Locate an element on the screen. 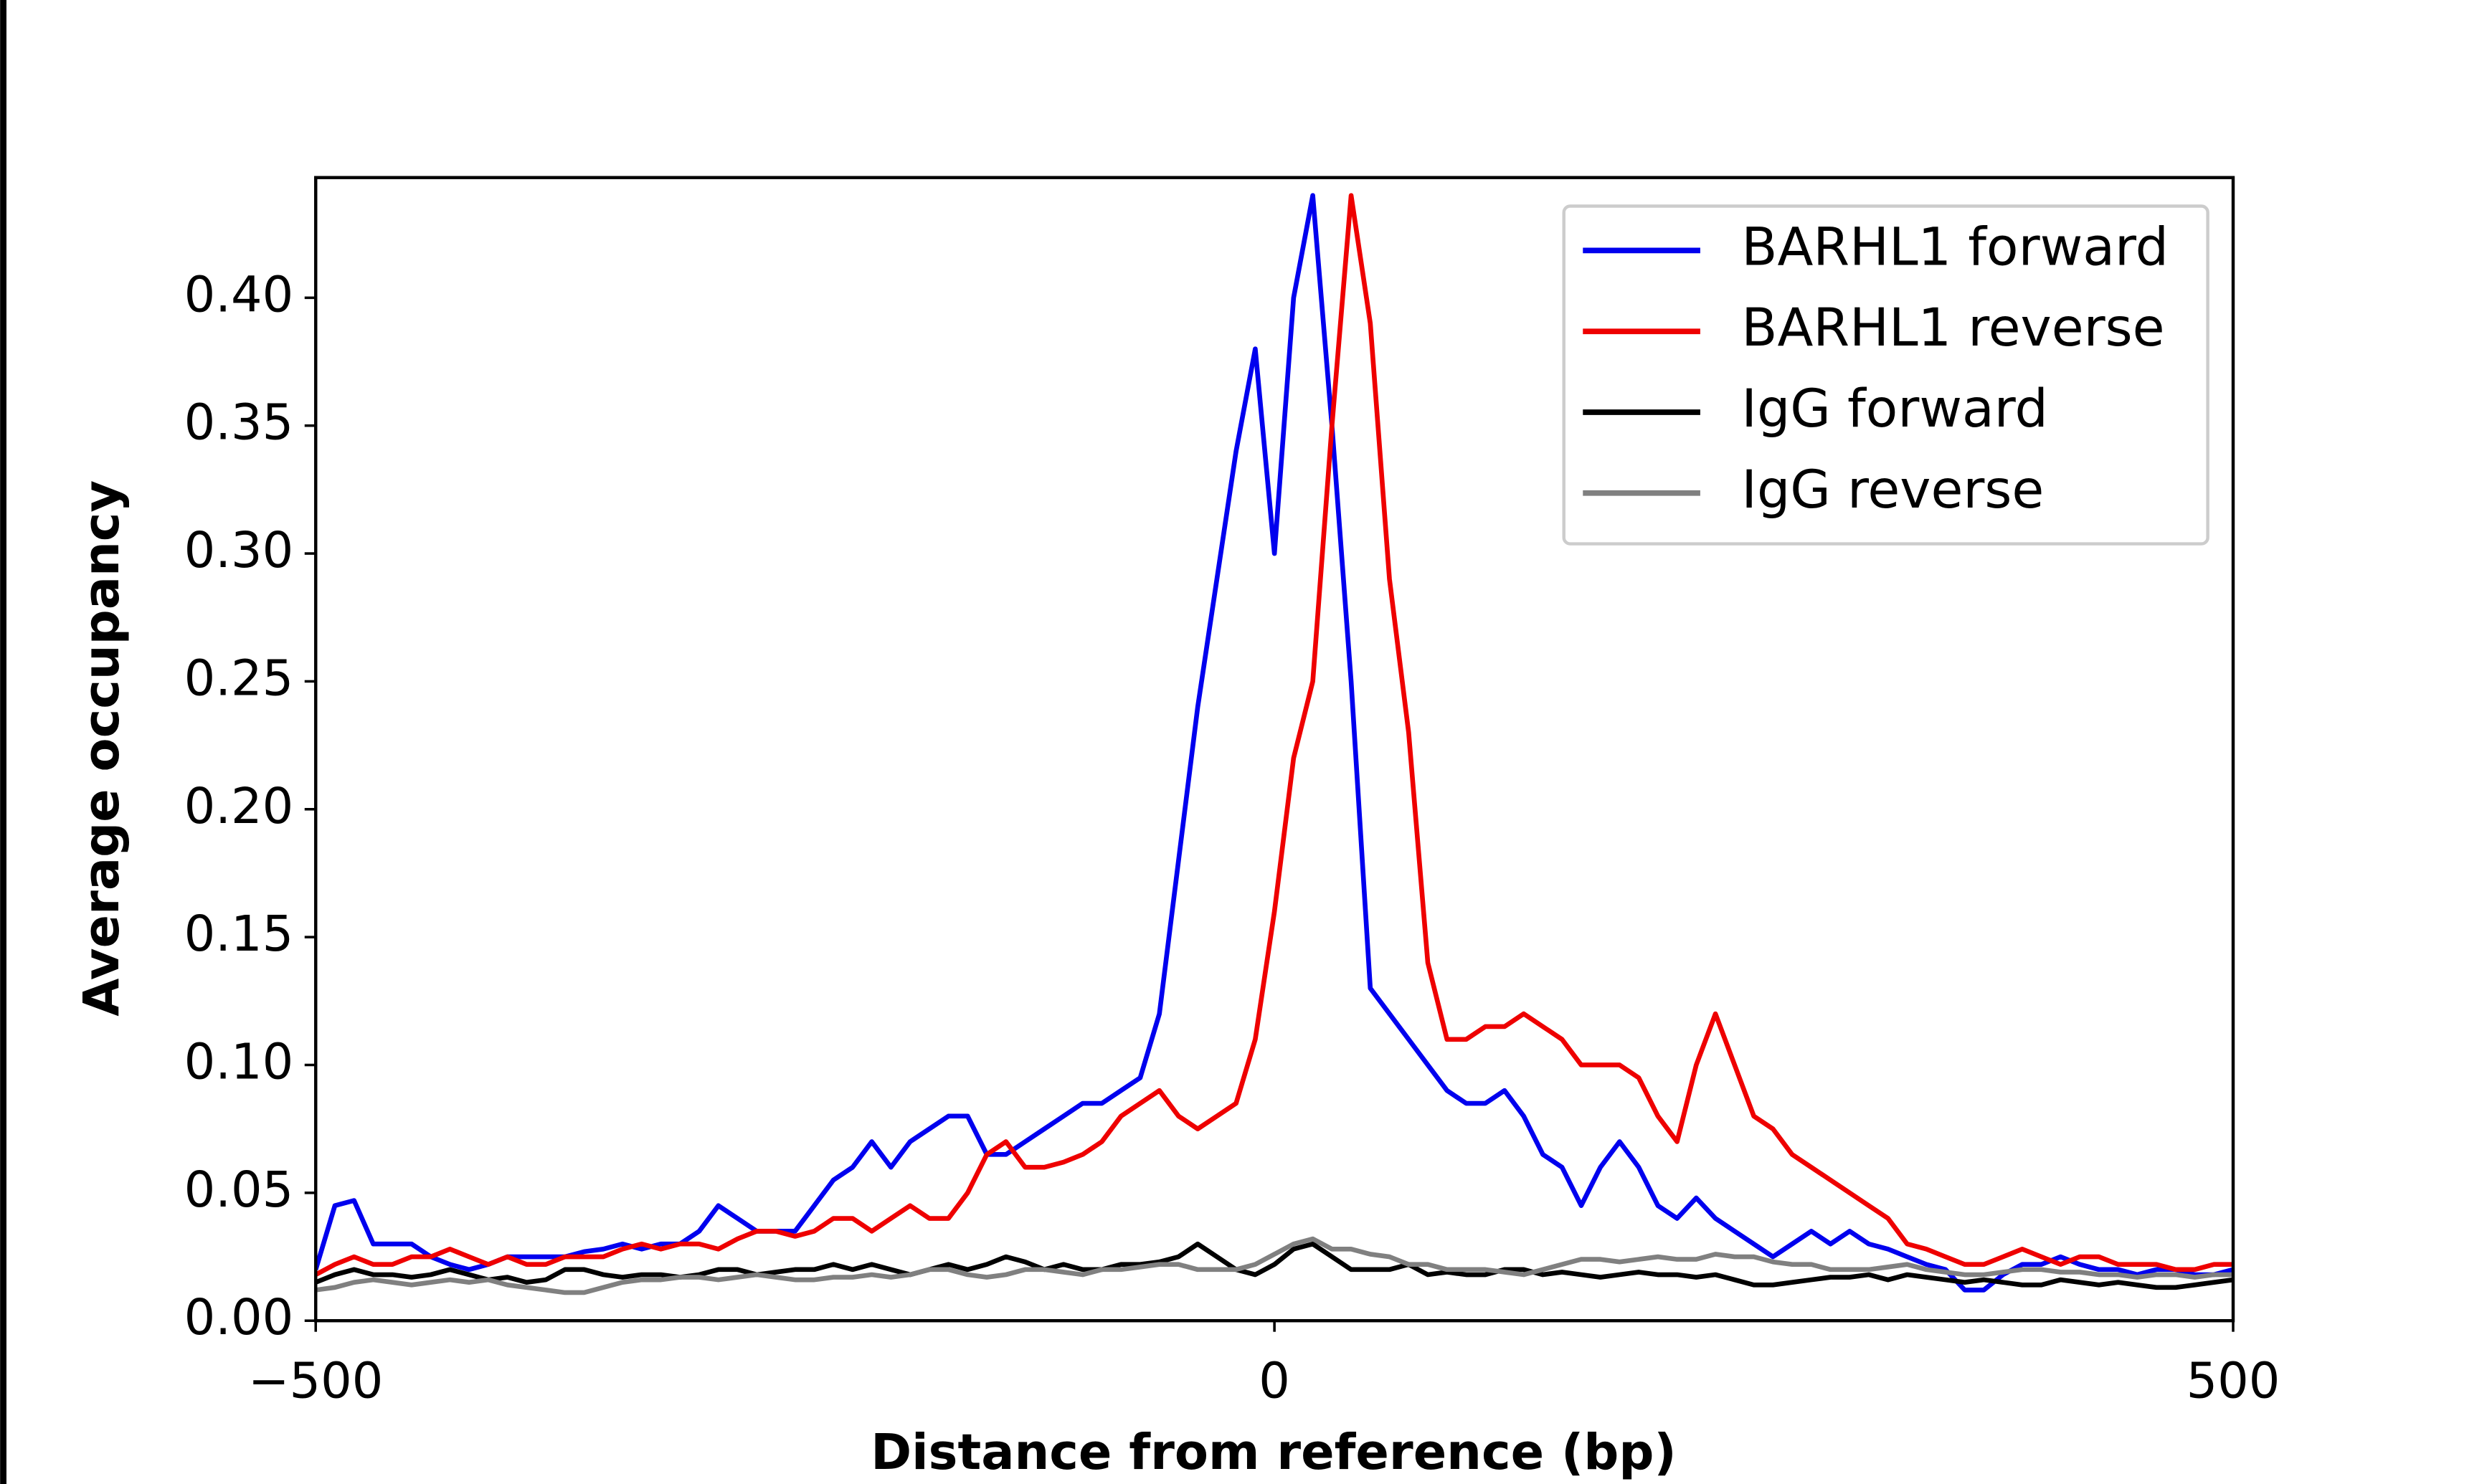 This screenshot has height=1484, width=2487. legend-label: BARHL1 forward is located at coordinates (1955, 247).